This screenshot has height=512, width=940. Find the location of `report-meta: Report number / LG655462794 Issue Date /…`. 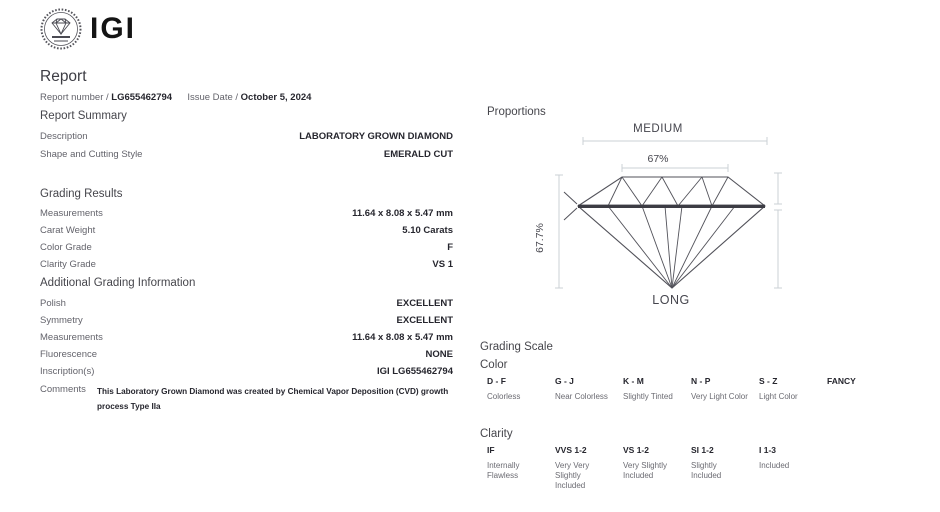

report-meta: Report number / LG655462794 Issue Date /… is located at coordinates (175, 97).